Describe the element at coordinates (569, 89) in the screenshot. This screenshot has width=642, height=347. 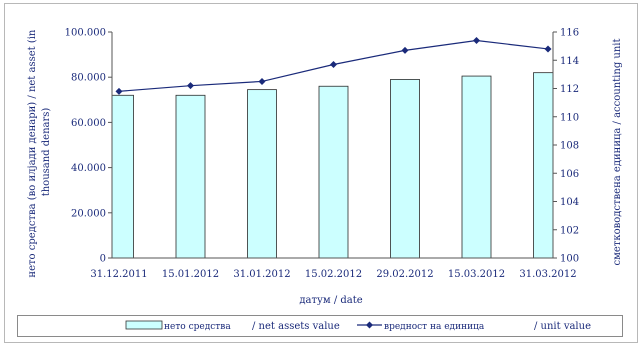
I see `y-right-tick-label: 112` at that location.